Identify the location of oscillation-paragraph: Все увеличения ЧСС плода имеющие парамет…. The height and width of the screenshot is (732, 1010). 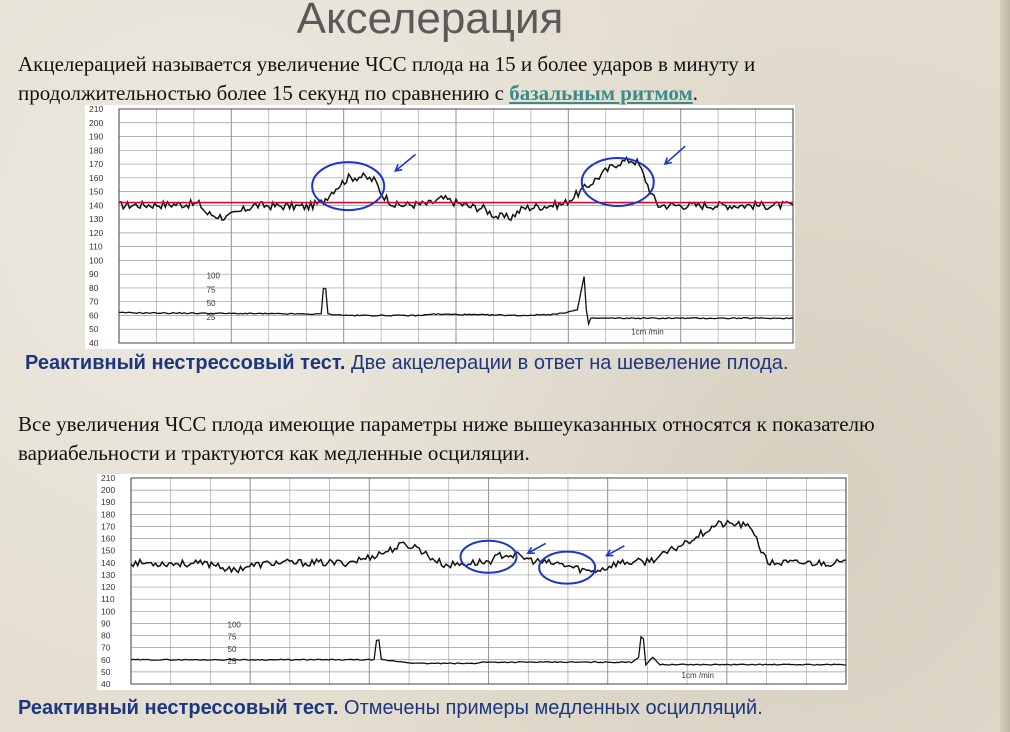
(446, 438).